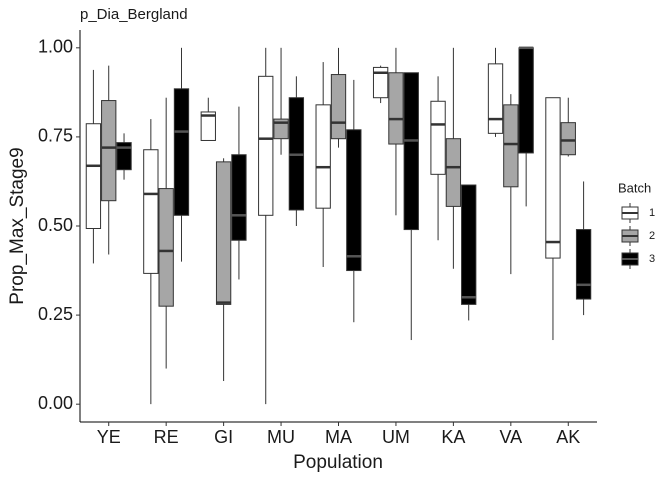  What do you see at coordinates (510, 437) in the screenshot?
I see `x-tick-label: VA` at bounding box center [510, 437].